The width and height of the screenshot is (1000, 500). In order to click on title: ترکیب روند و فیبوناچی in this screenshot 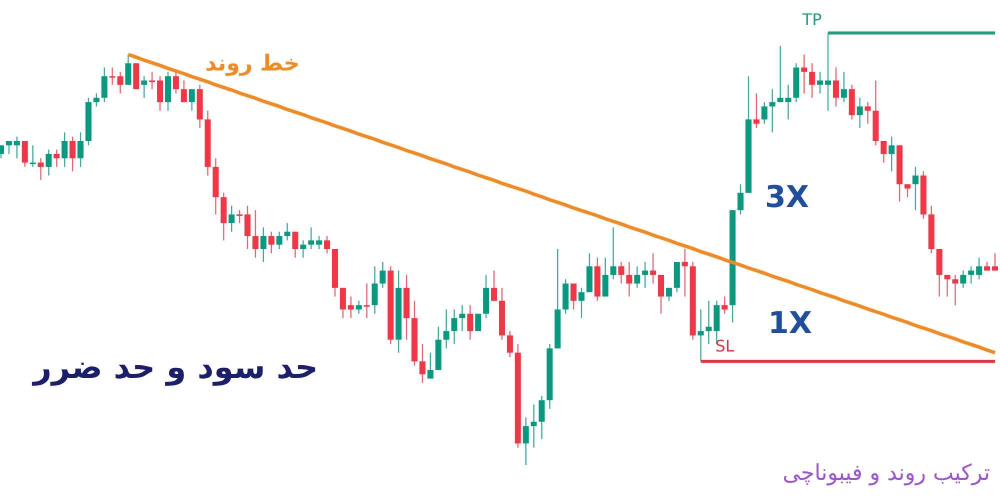, I will do `click(886, 473)`.